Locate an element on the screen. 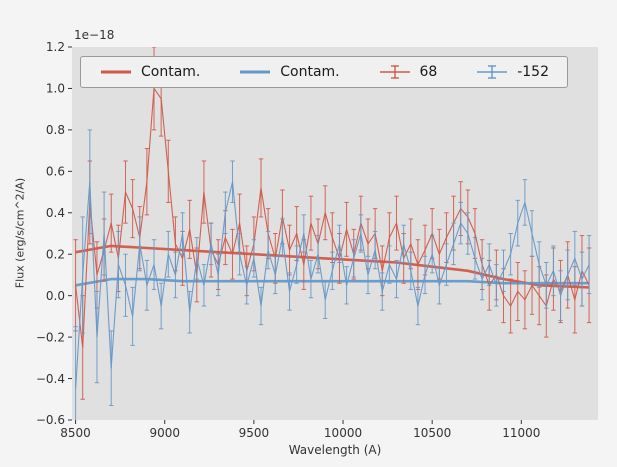 This screenshot has width=617, height=467. legend-errorbar-glyph-red is located at coordinates (394, 72).